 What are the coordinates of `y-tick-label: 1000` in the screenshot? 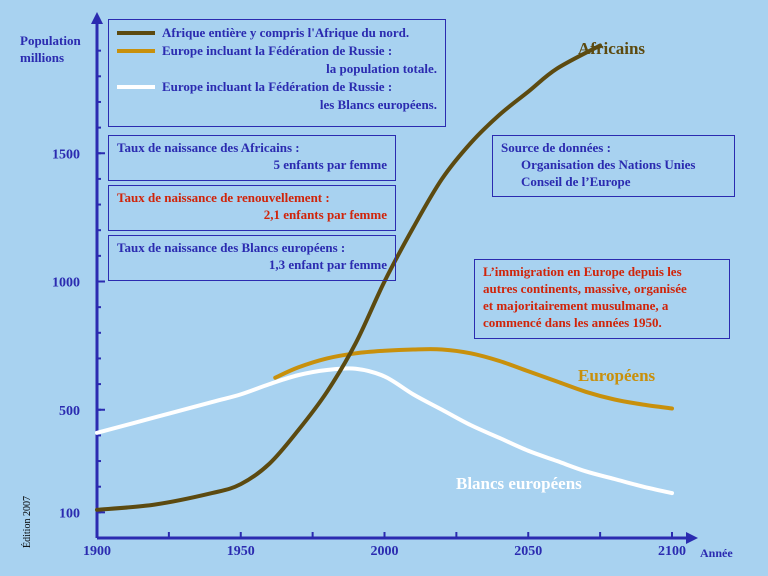 It's located at (66, 283).